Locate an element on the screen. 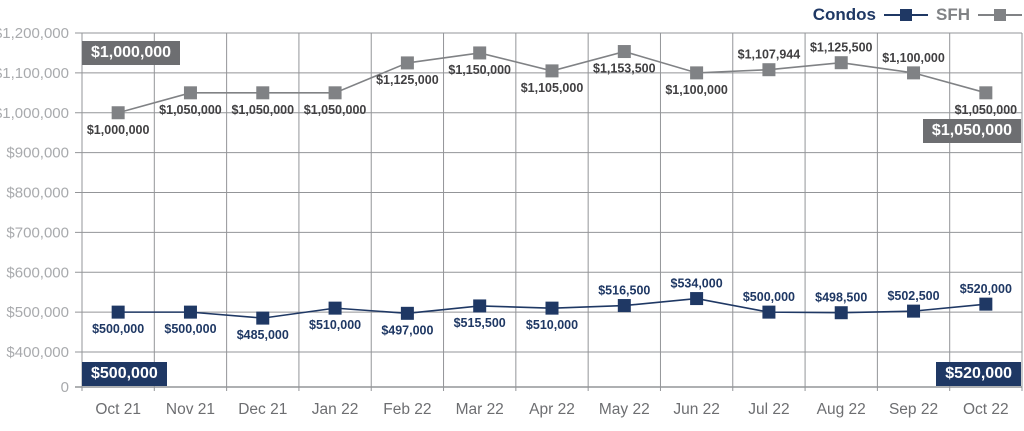 The height and width of the screenshot is (431, 1024). y-axis-label: $400,000 is located at coordinates (37, 352).